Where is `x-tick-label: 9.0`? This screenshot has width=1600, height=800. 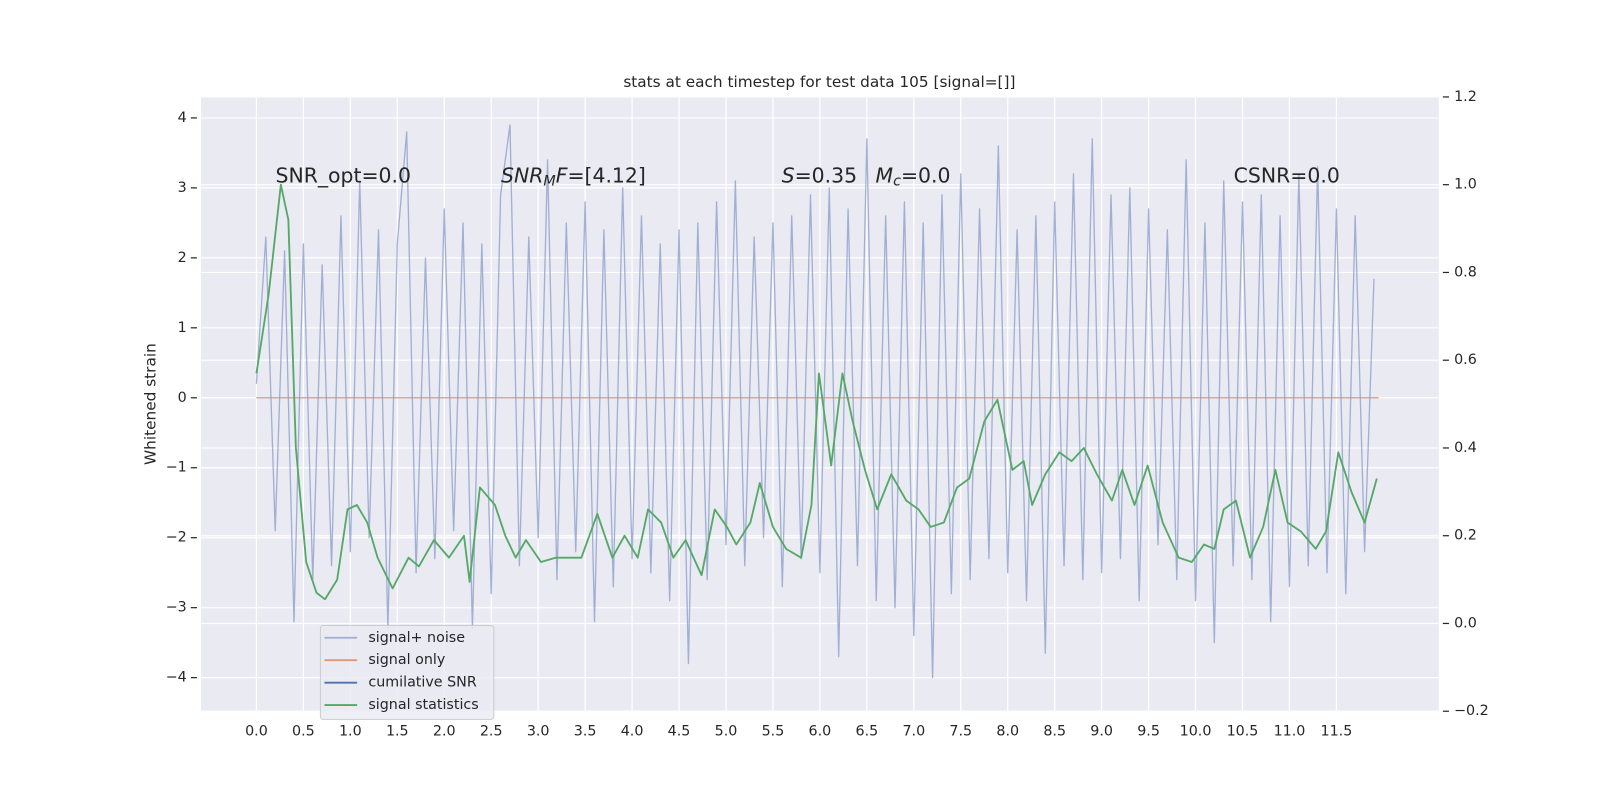 x-tick-label: 9.0 is located at coordinates (1101, 732).